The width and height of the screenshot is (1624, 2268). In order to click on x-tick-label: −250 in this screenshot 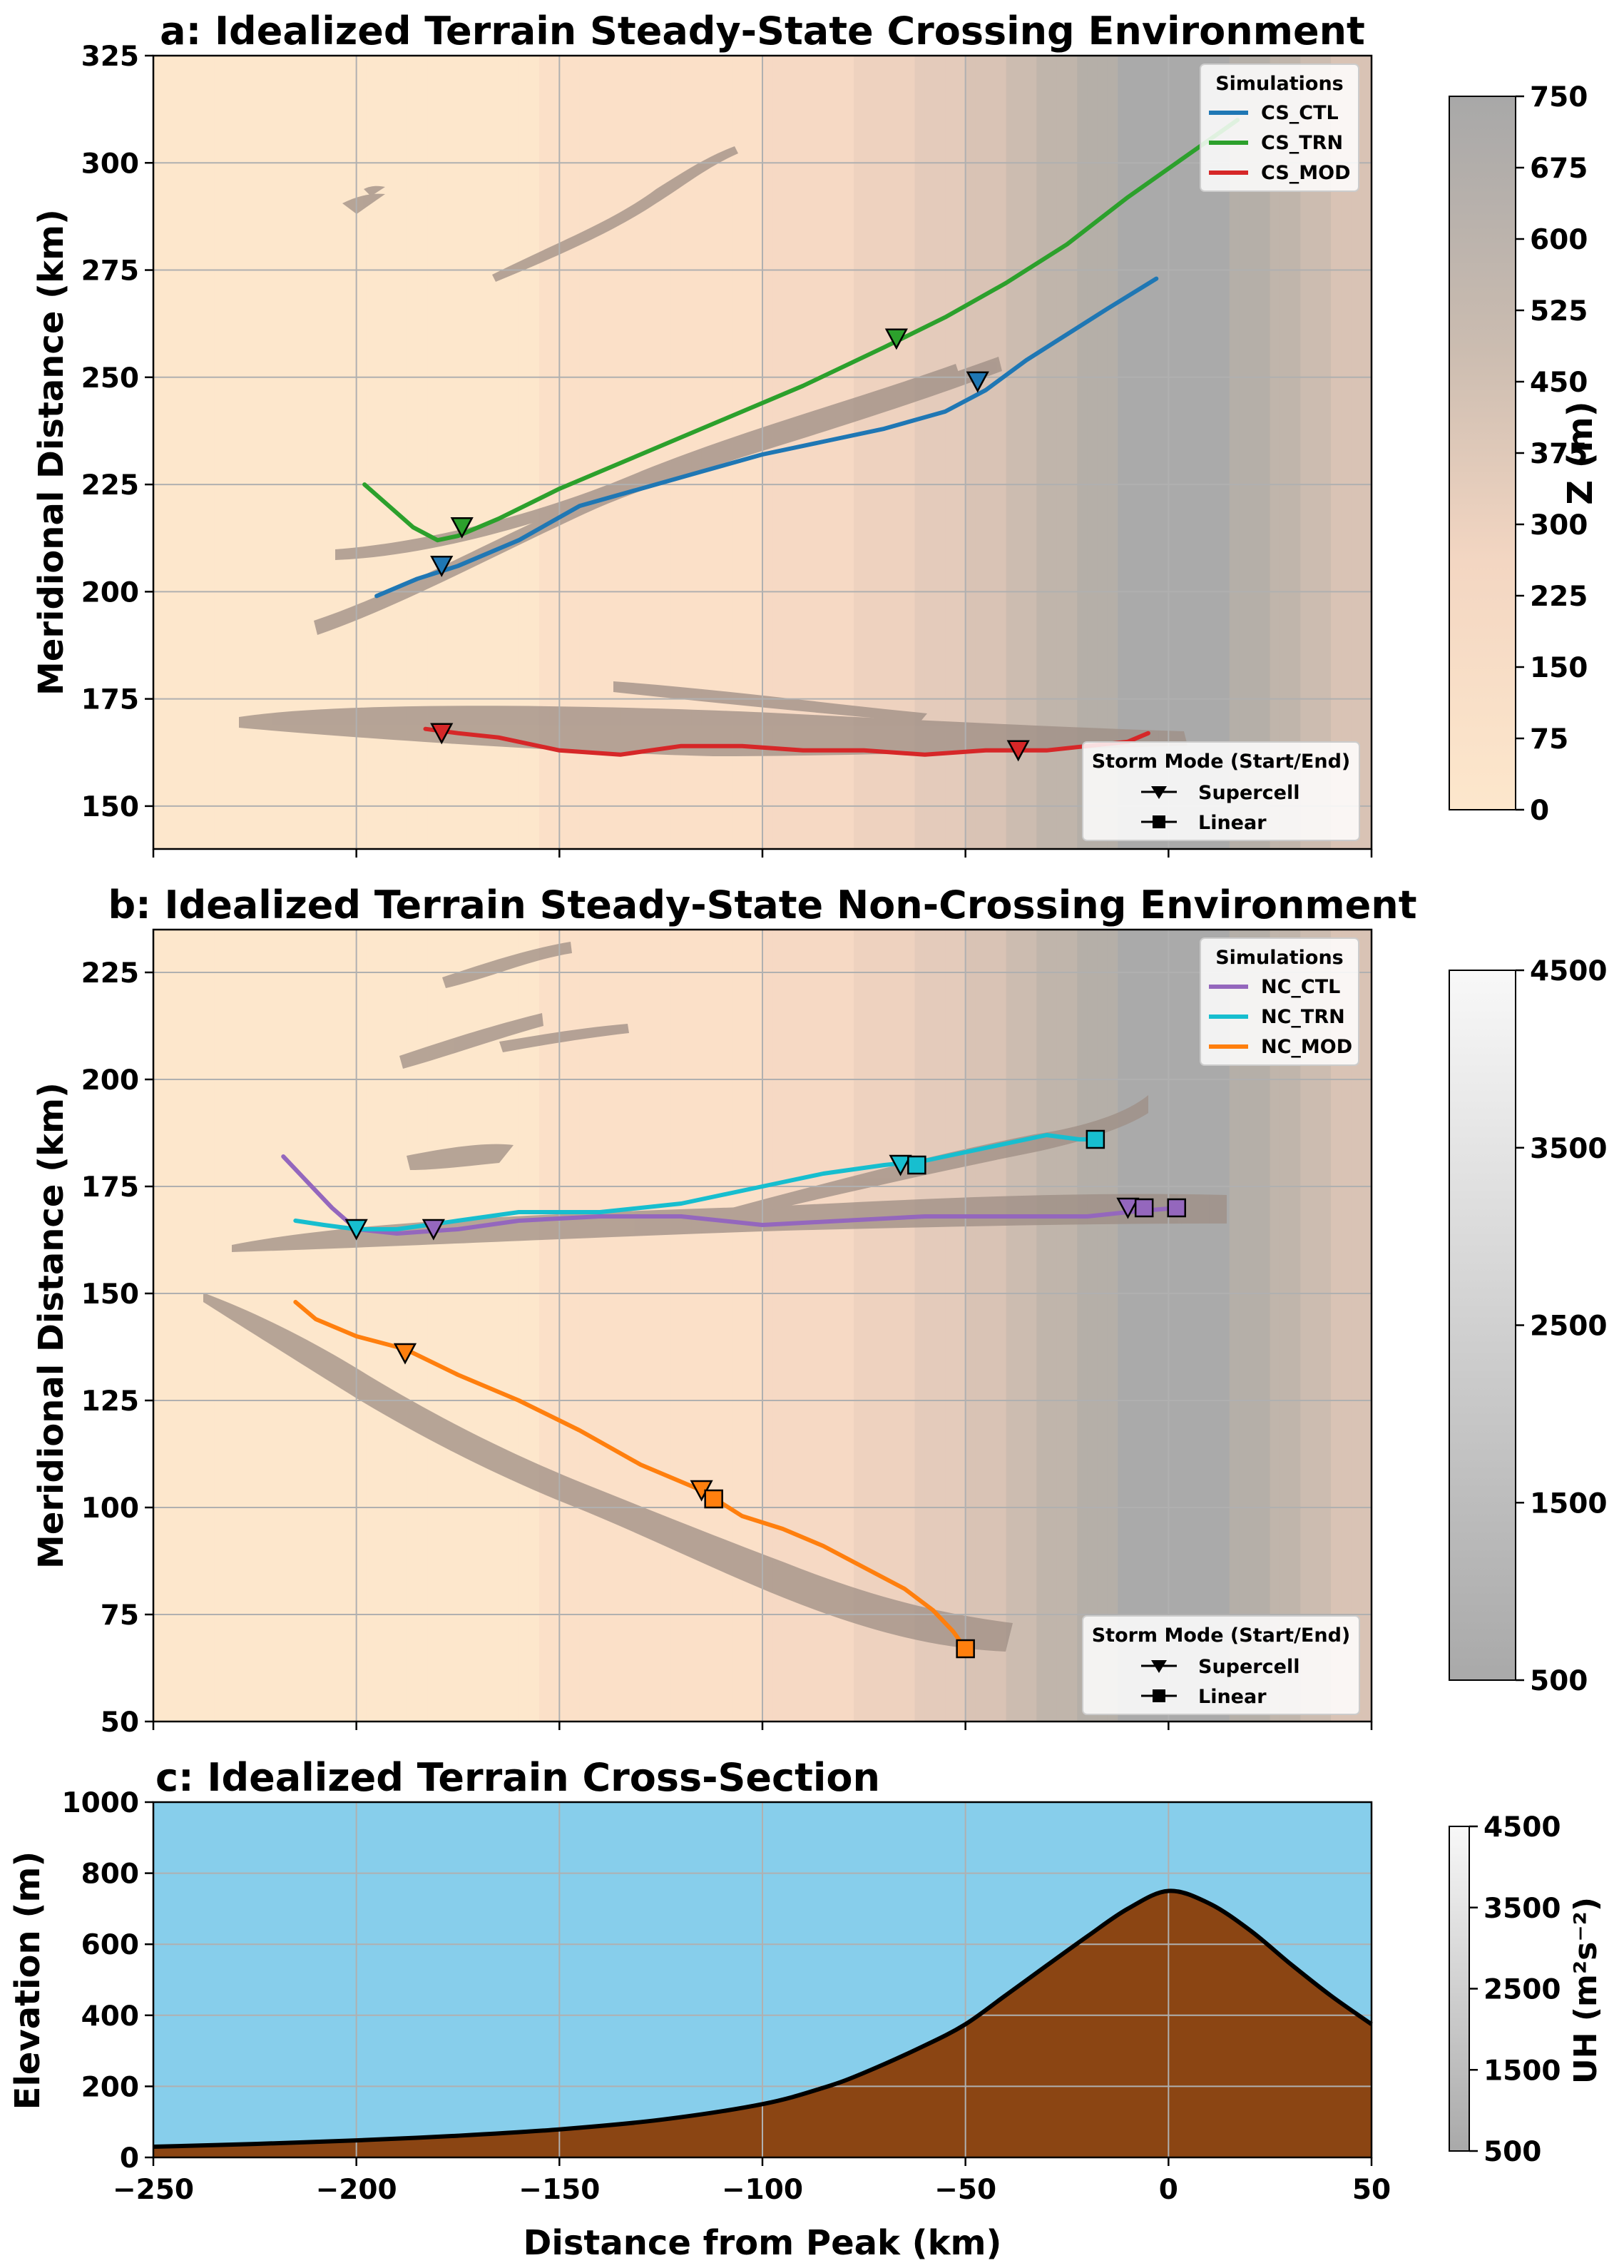, I will do `click(153, 2190)`.